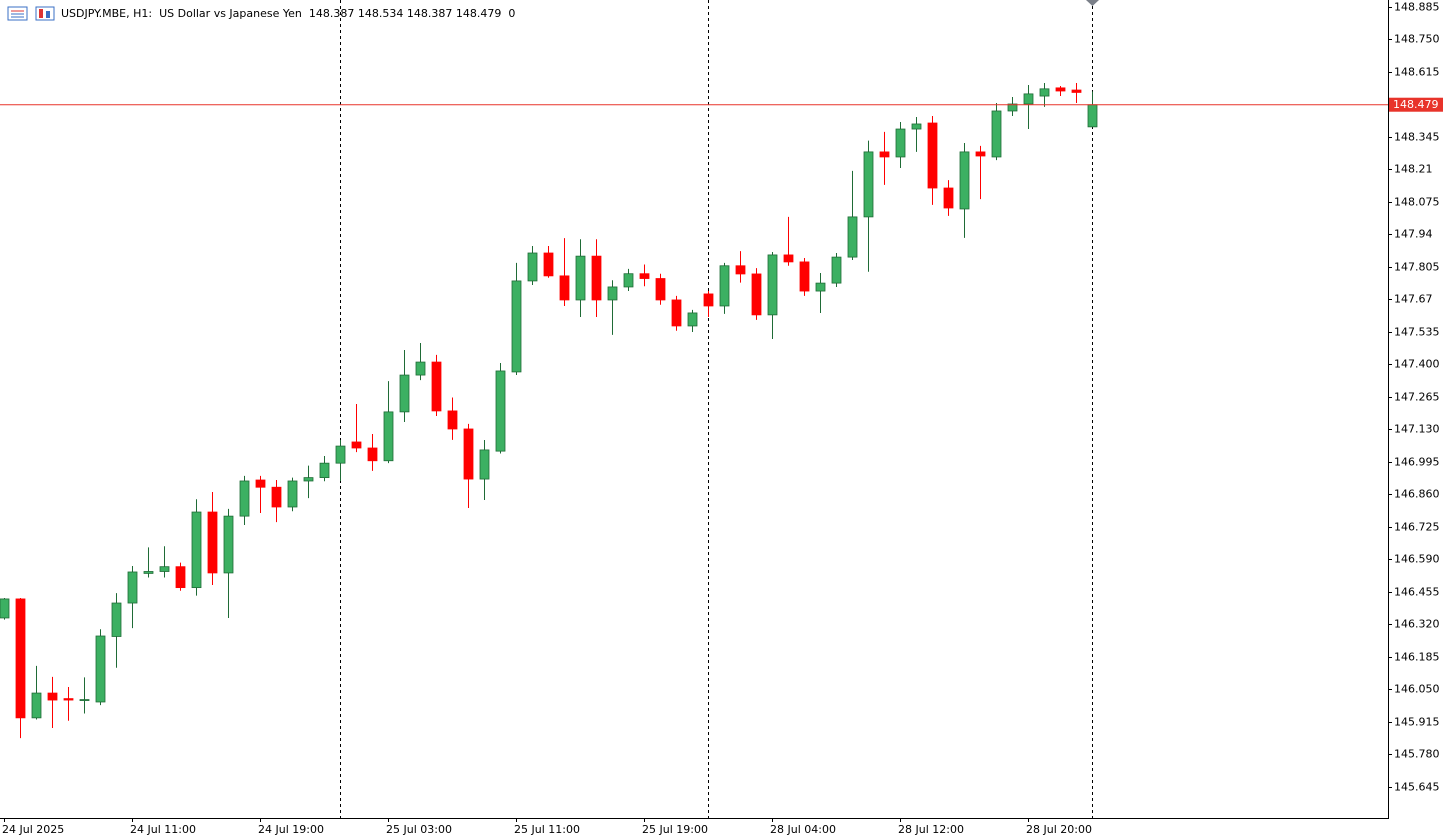 Image resolution: width=1447 pixels, height=840 pixels. What do you see at coordinates (931, 829) in the screenshot?
I see `x-tick-label: 28 Jul 12:00` at bounding box center [931, 829].